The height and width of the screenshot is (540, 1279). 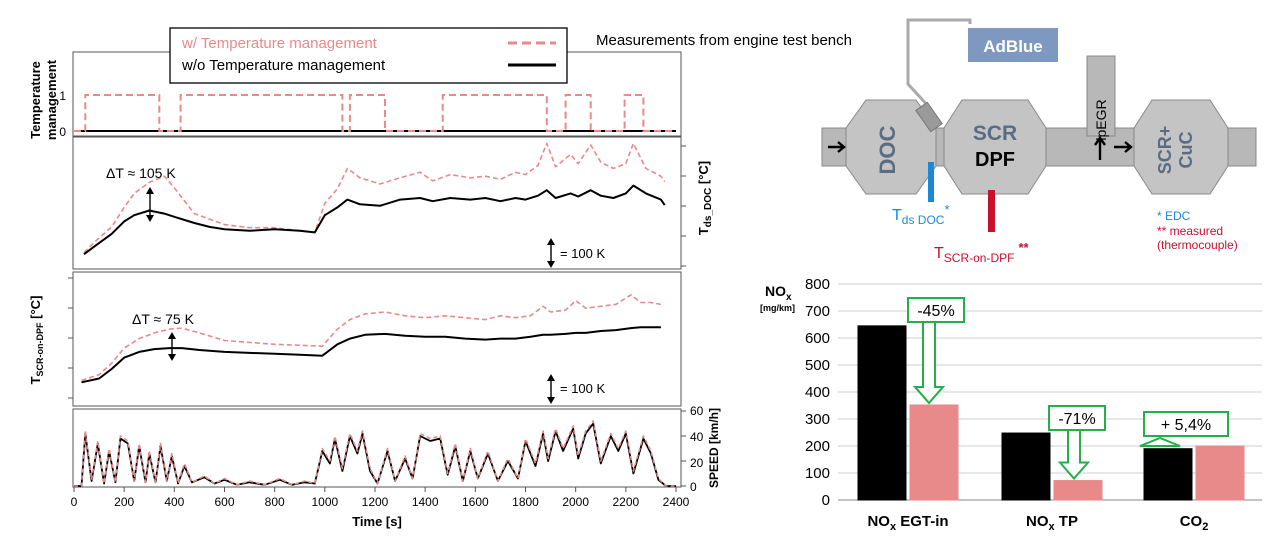 What do you see at coordinates (124, 502) in the screenshot?
I see `x-tick-label: 200` at bounding box center [124, 502].